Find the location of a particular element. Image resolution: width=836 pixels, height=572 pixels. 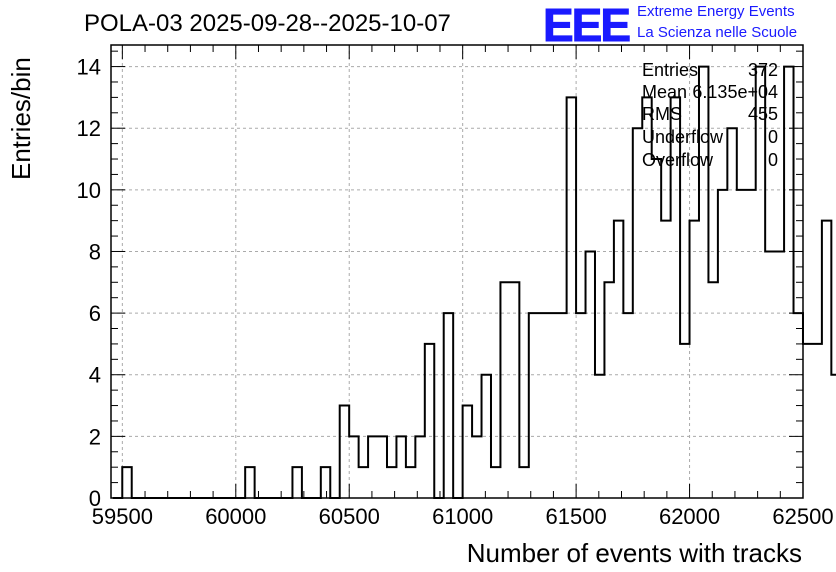

y-tick-label: 0 is located at coordinates (95, 498).